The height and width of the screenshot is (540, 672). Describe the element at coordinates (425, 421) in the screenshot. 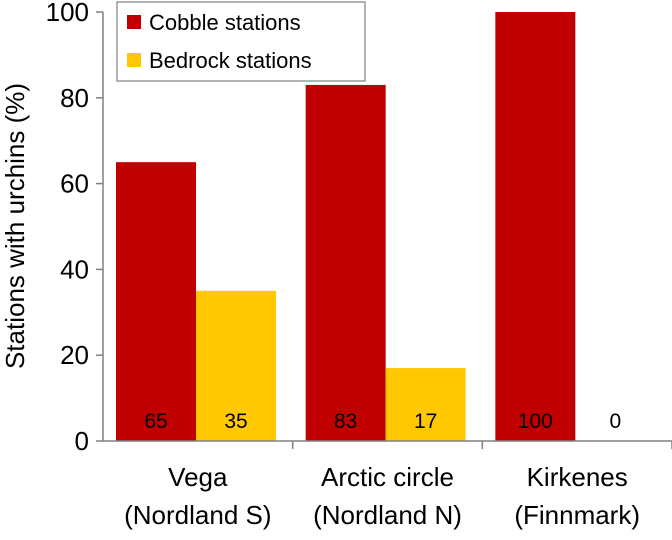

I see `data-label: 17` at that location.